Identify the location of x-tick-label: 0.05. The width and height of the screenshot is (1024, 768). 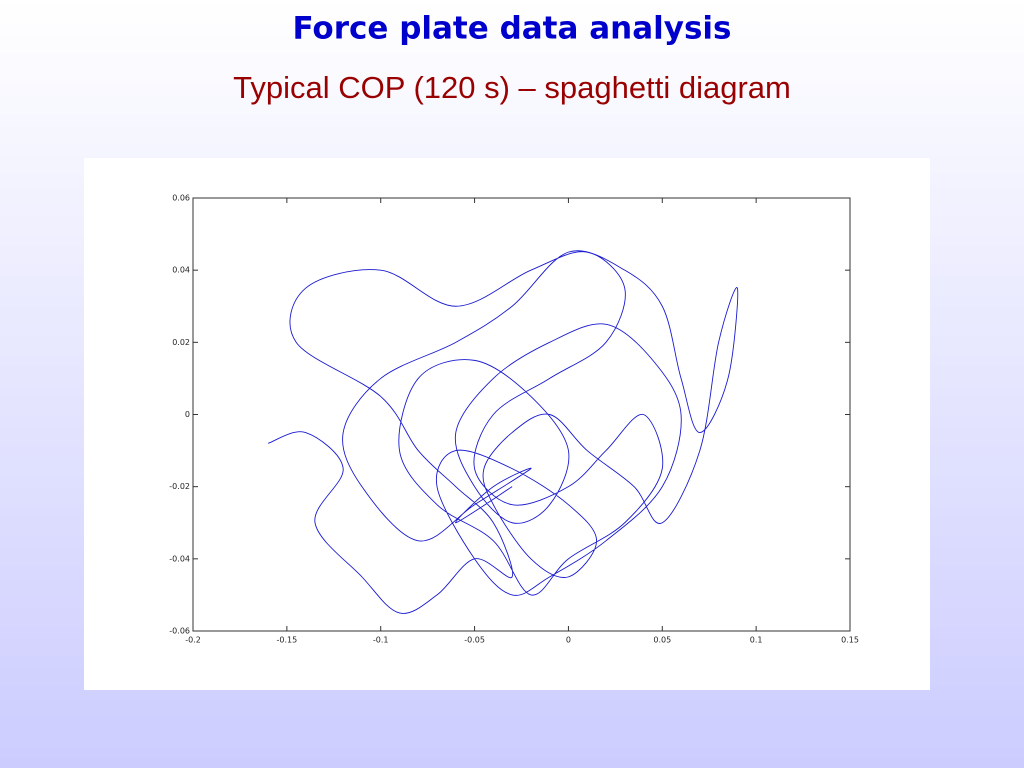
(662, 640).